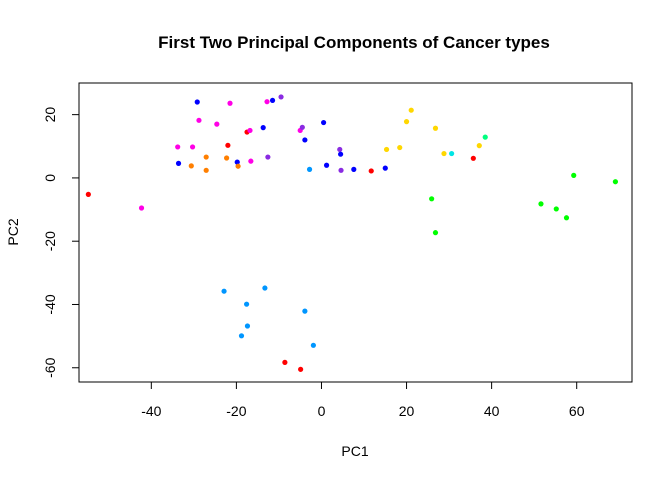 The height and width of the screenshot is (480, 672). I want to click on x-tick-label: -40, so click(151, 411).